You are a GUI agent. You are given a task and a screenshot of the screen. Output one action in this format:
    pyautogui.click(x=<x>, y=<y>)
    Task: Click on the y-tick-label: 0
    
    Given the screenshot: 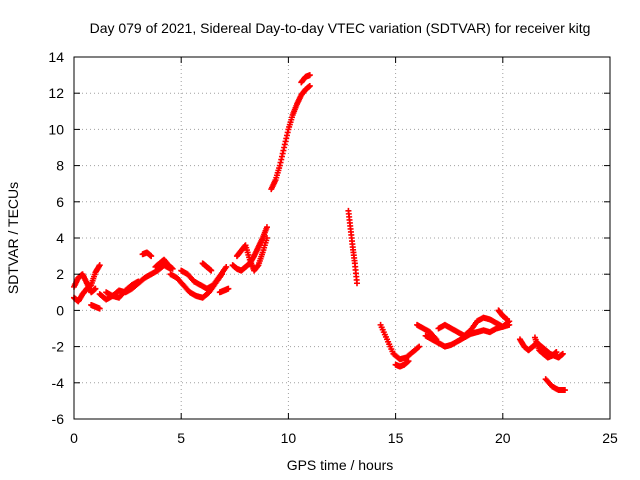 What is the action you would take?
    pyautogui.click(x=60, y=310)
    